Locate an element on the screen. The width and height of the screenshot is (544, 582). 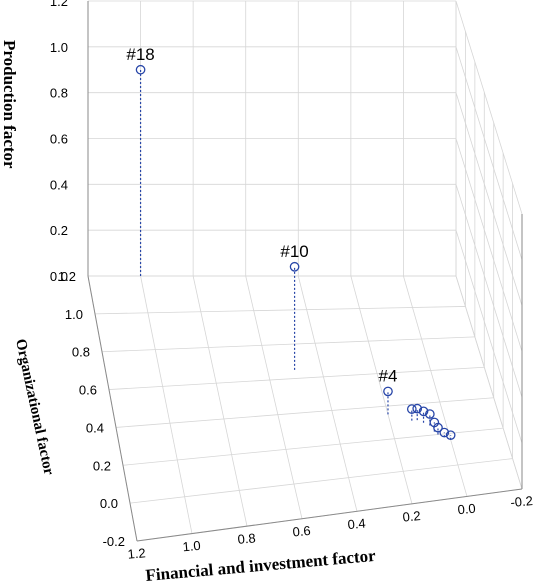
x-tick-label: 0.2 is located at coordinates (411, 516).